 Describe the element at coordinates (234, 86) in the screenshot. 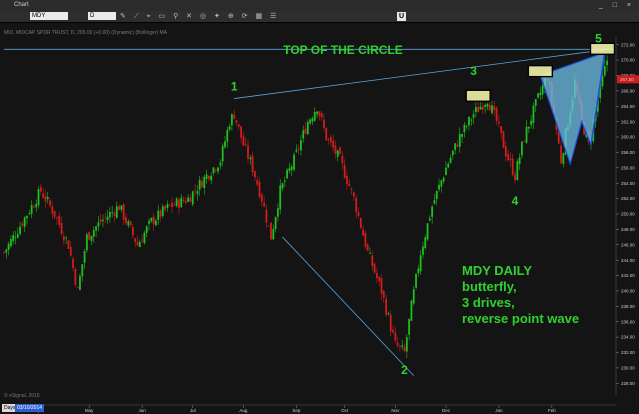

I see `wave-label-1: 1` at that location.